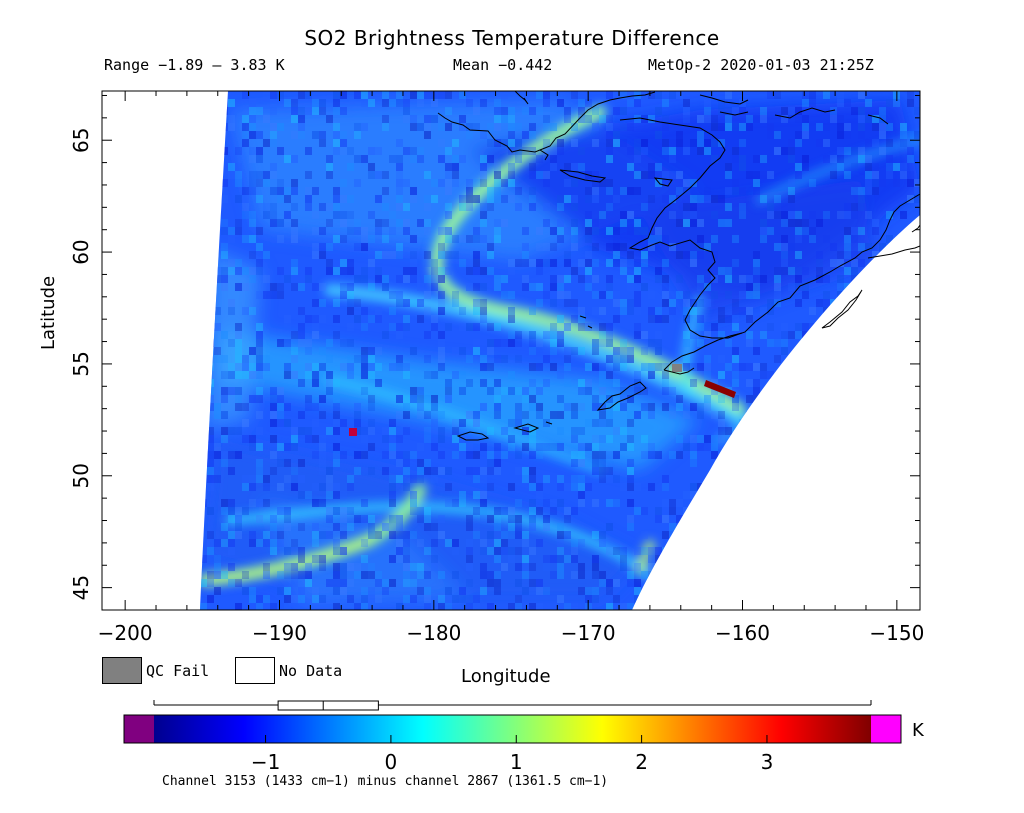  What do you see at coordinates (512, 705) in the screenshot?
I see `colorbar-distribution-boxplot` at bounding box center [512, 705].